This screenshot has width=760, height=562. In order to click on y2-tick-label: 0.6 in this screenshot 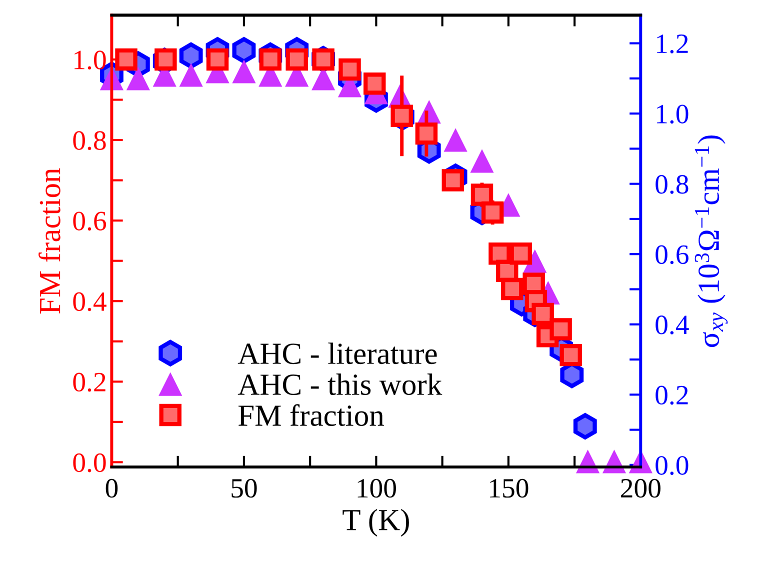, I will do `click(672, 254)`.